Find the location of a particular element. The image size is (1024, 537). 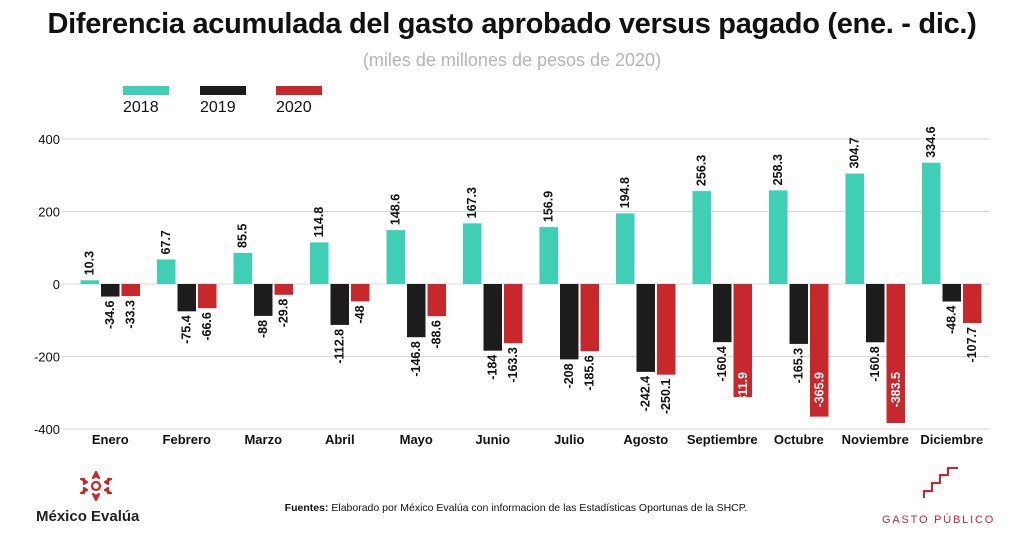

data-label-2020: -88.6 is located at coordinates (437, 334).